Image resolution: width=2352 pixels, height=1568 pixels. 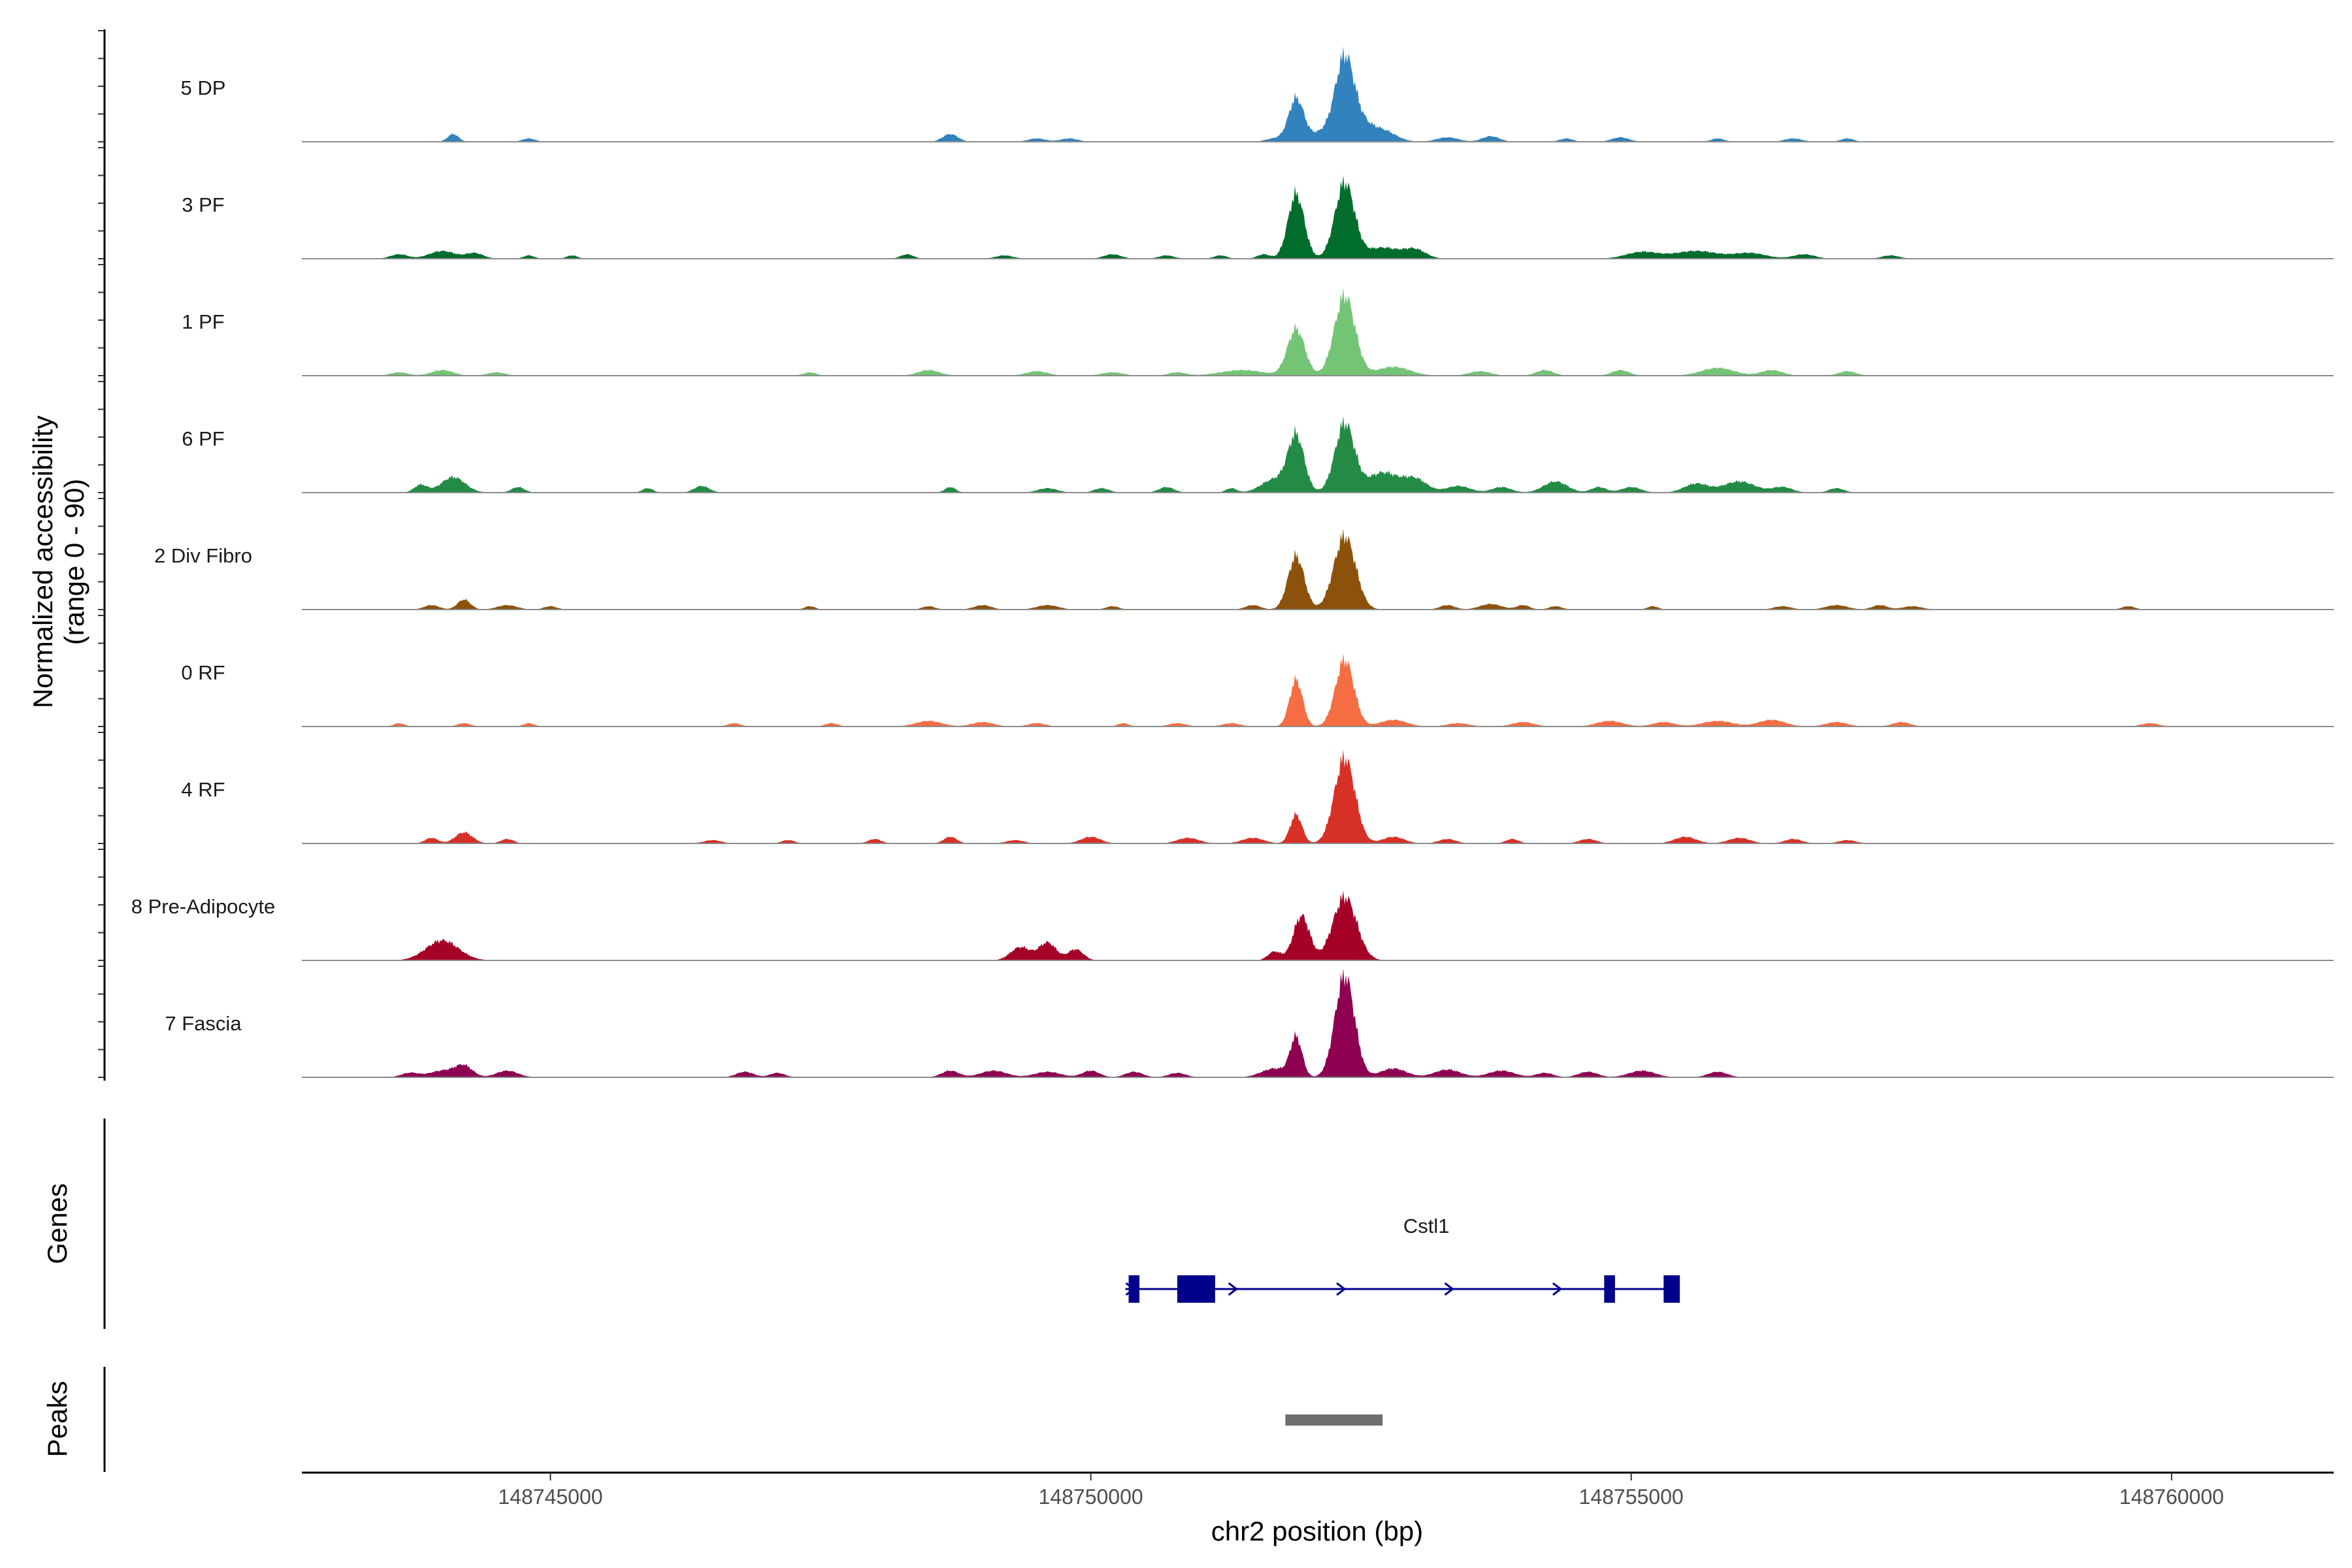 What do you see at coordinates (102, 555) in the screenshot?
I see `accessibility-axis` at bounding box center [102, 555].